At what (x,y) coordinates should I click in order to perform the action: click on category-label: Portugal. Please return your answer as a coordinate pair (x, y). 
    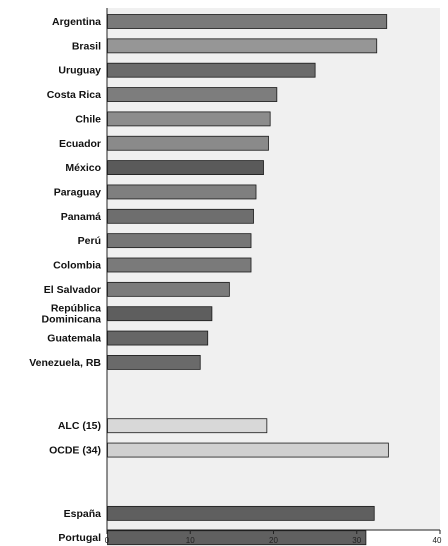
    Looking at the image, I should click on (79, 538).